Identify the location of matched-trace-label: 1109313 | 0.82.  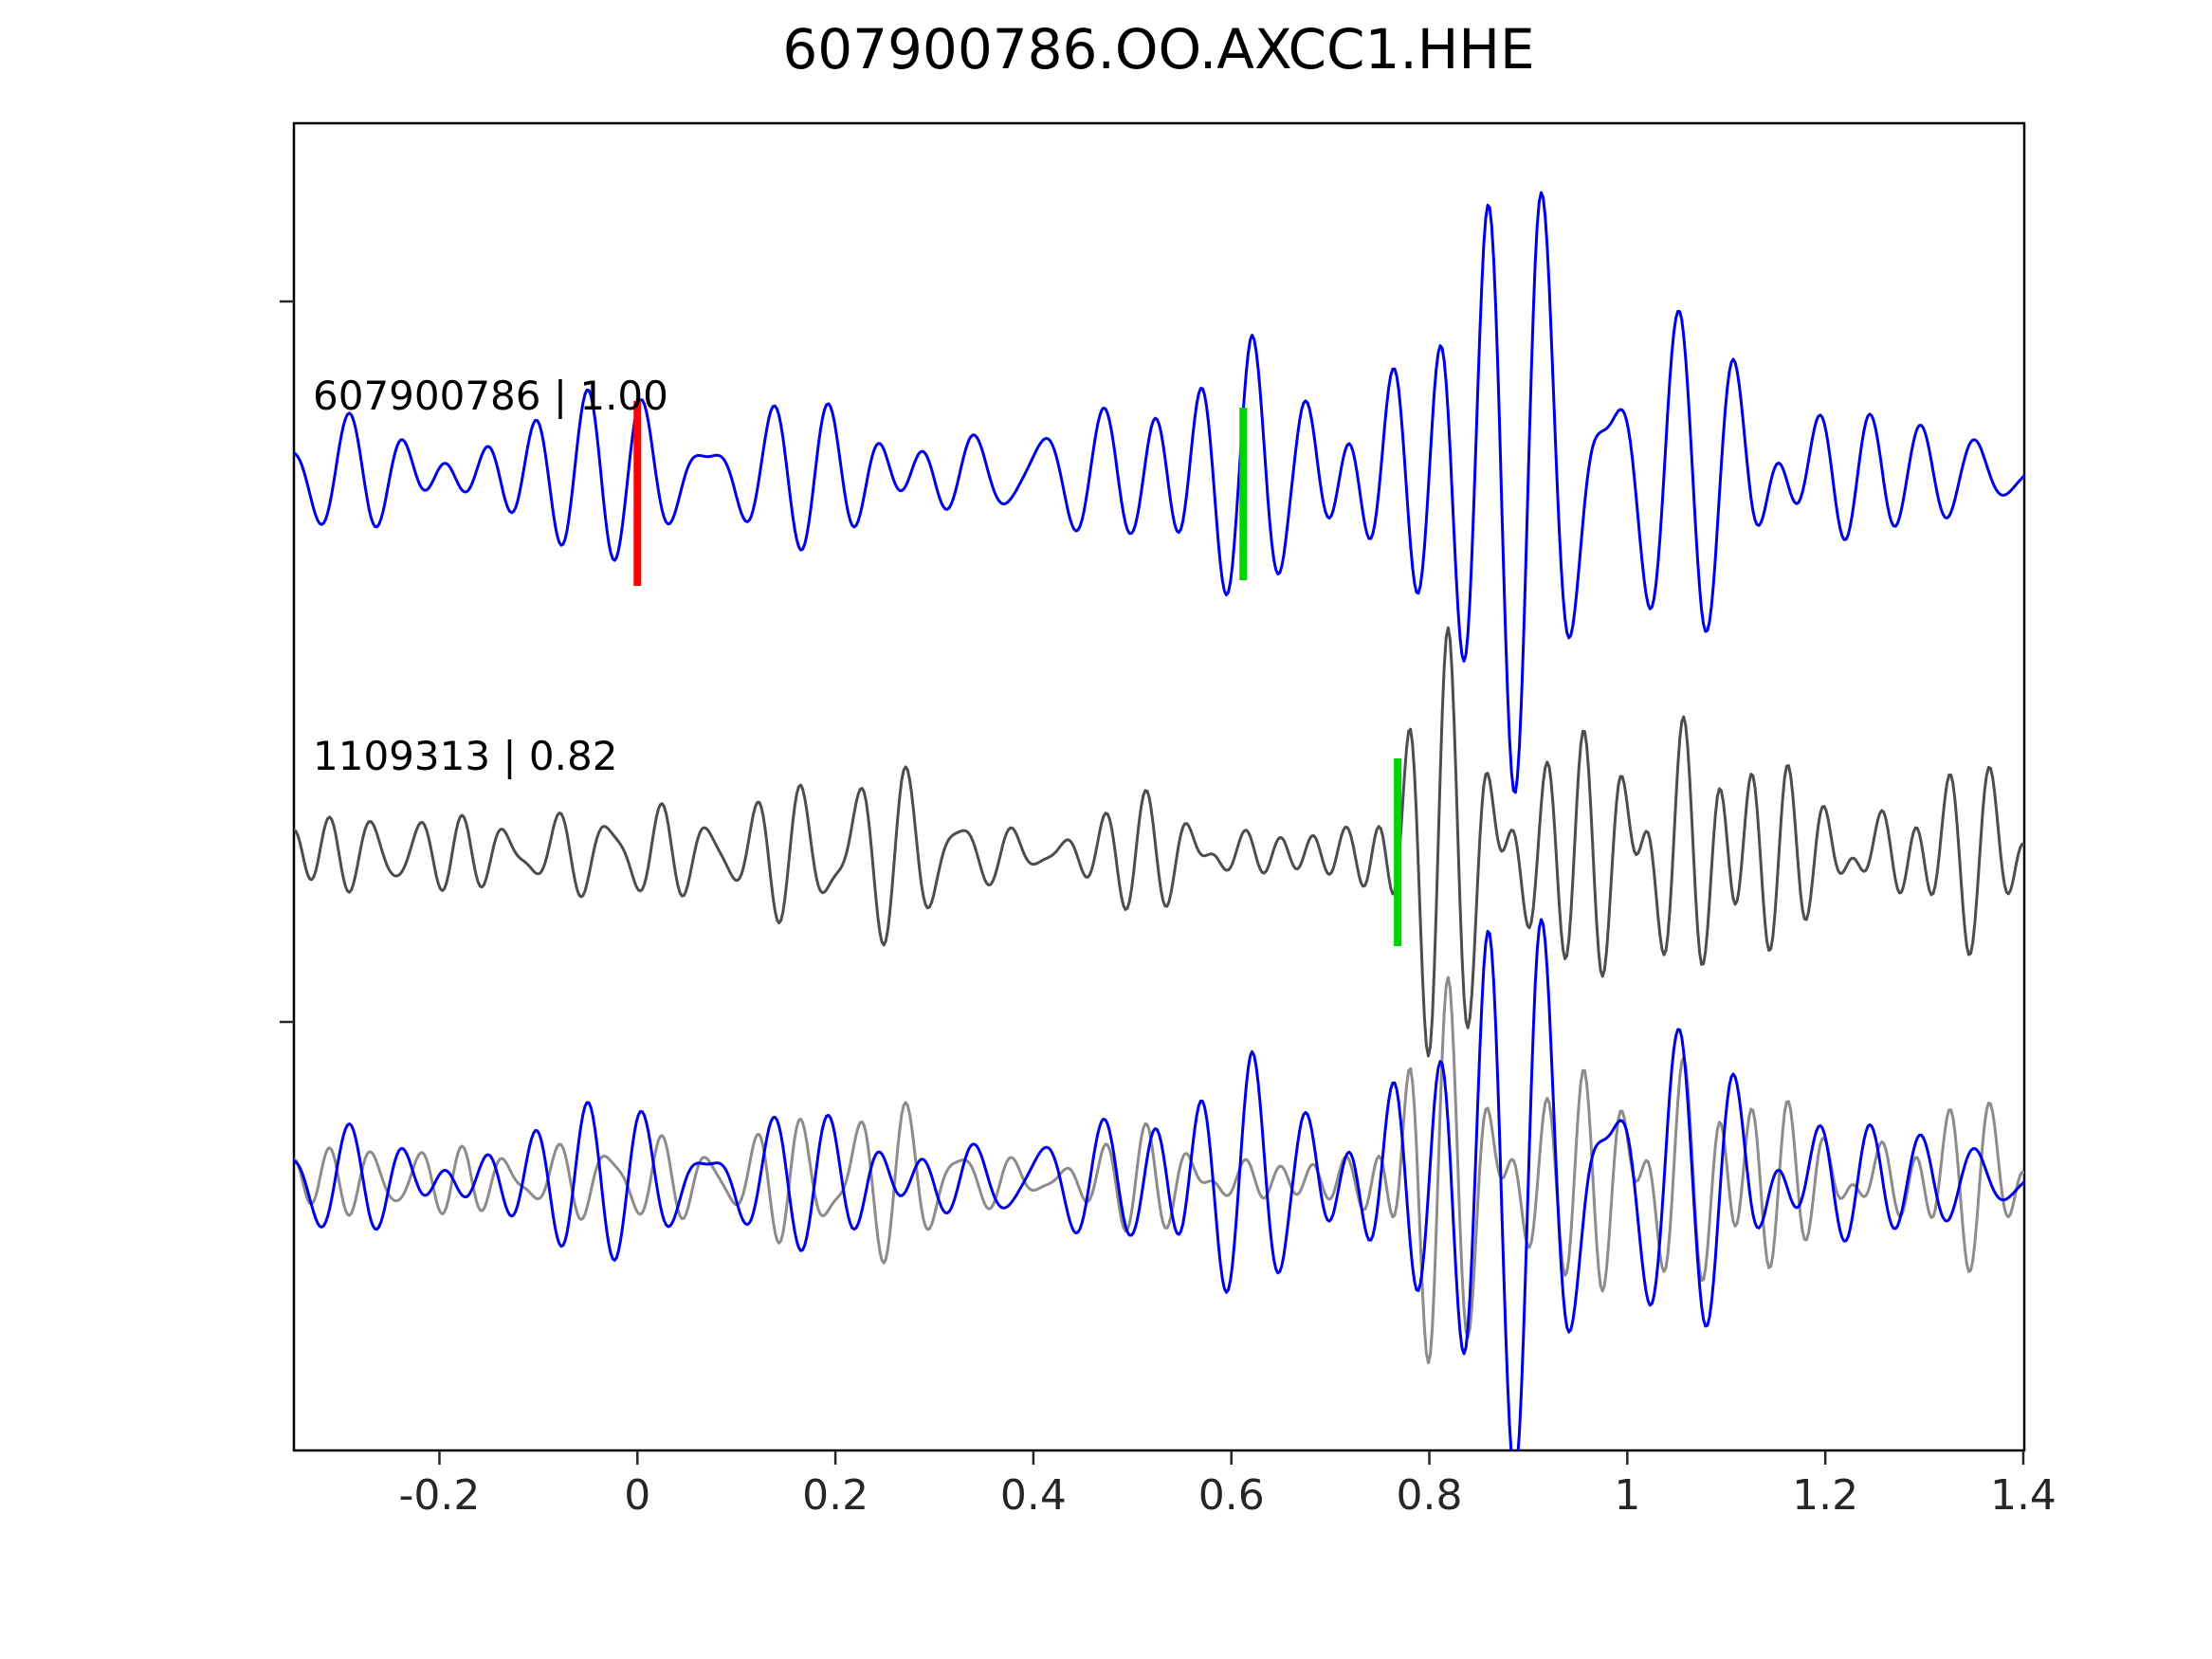
(465, 756).